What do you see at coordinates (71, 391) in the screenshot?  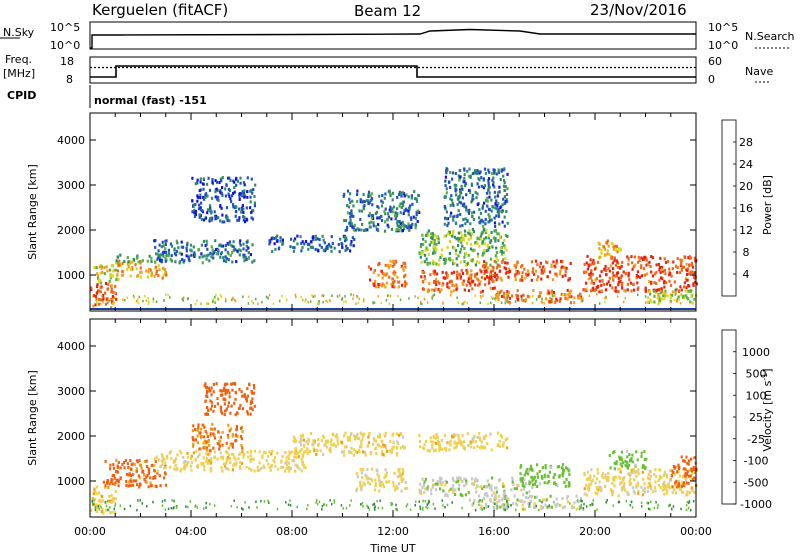 I see `y-tick-label: 3000` at bounding box center [71, 391].